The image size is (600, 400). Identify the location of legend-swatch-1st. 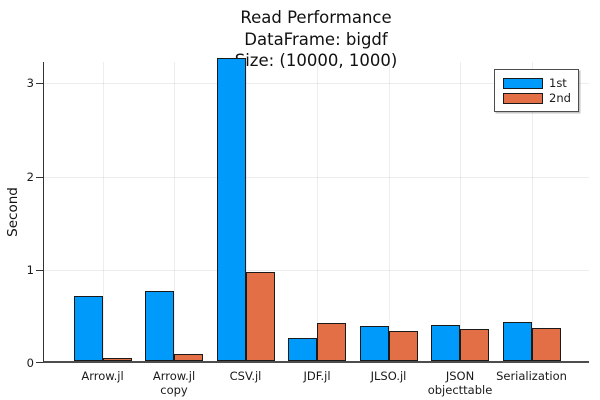
(523, 83).